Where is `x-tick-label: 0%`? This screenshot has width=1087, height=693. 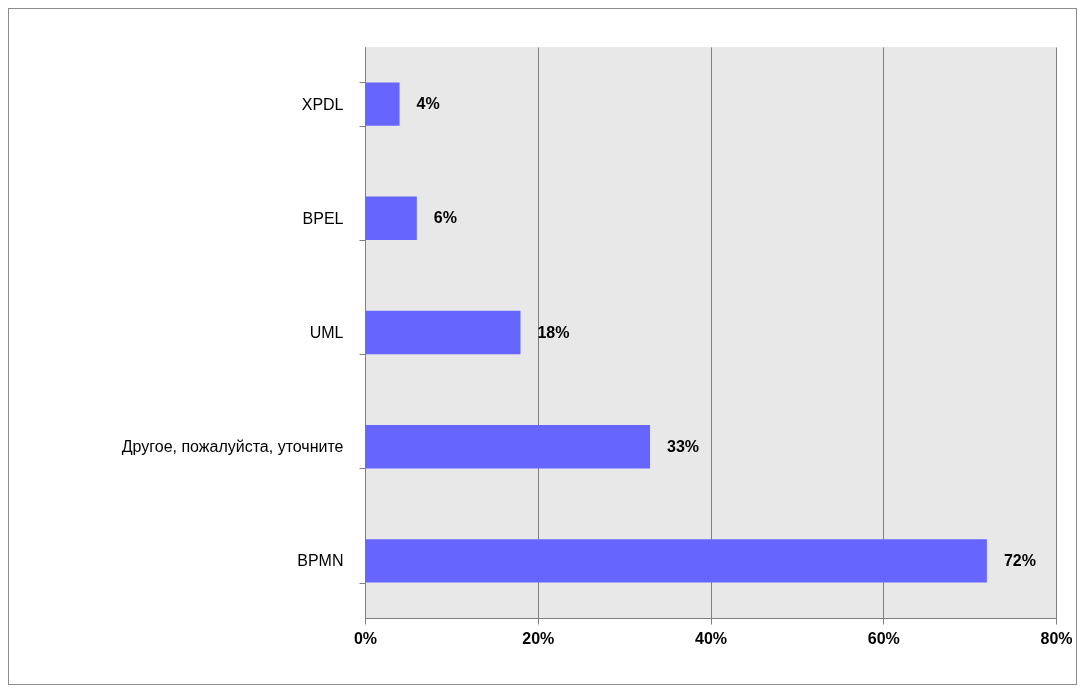 x-tick-label: 0% is located at coordinates (365, 638).